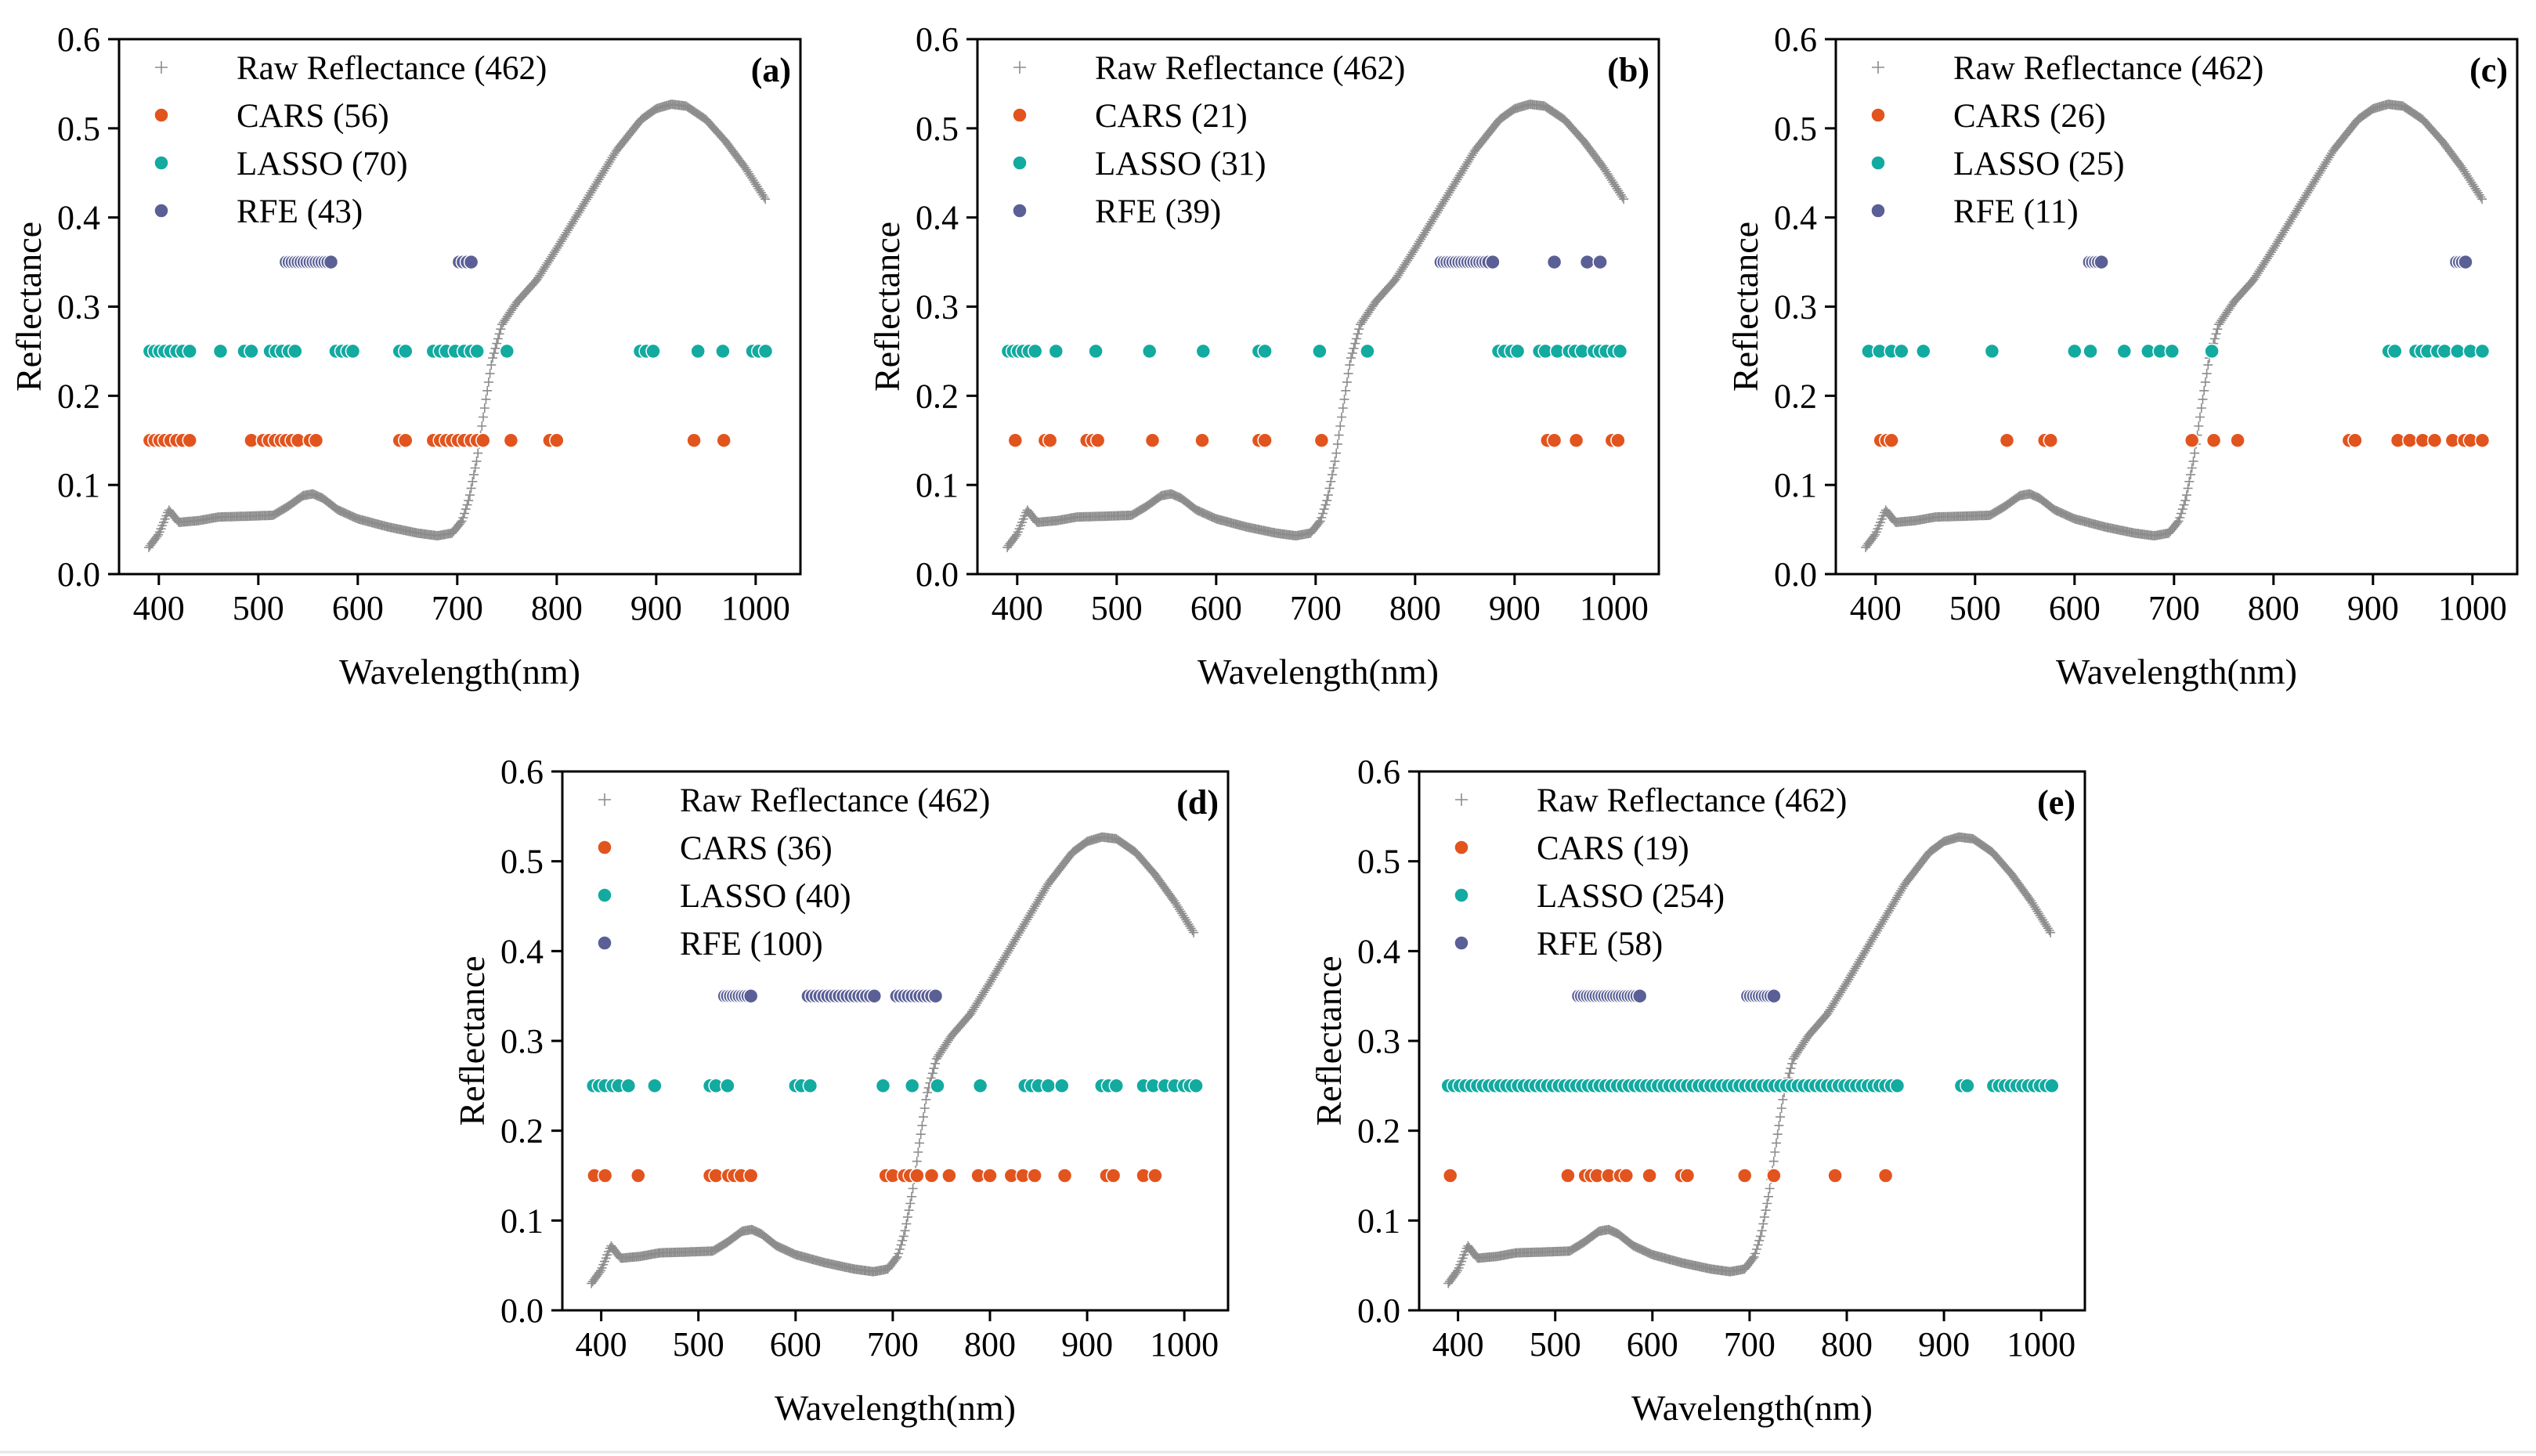 The width and height of the screenshot is (2536, 1456). Describe the element at coordinates (1378, 1131) in the screenshot. I see `y-tick-label: 0.2` at that location.